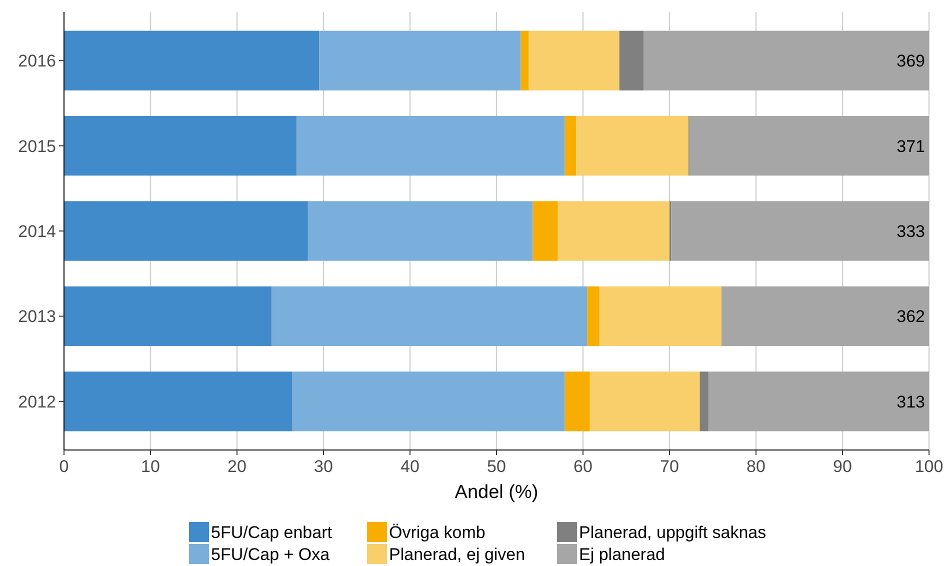  Describe the element at coordinates (410, 466) in the screenshot. I see `x-tick-label: 40` at that location.